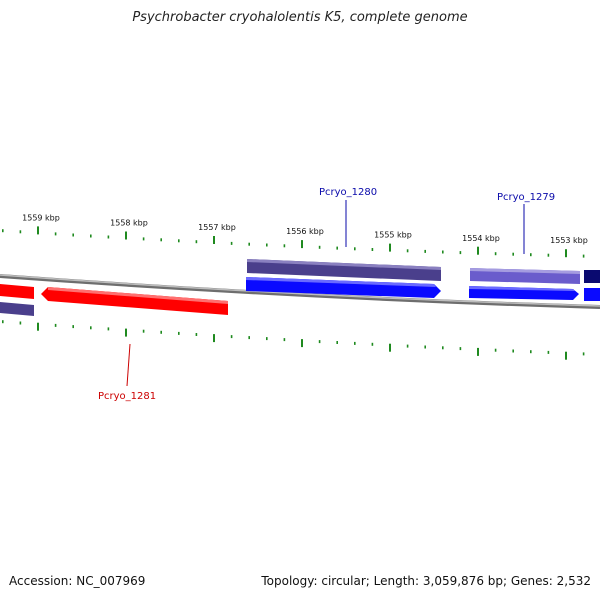  I want to click on genome-backbone, so click(300, 291).